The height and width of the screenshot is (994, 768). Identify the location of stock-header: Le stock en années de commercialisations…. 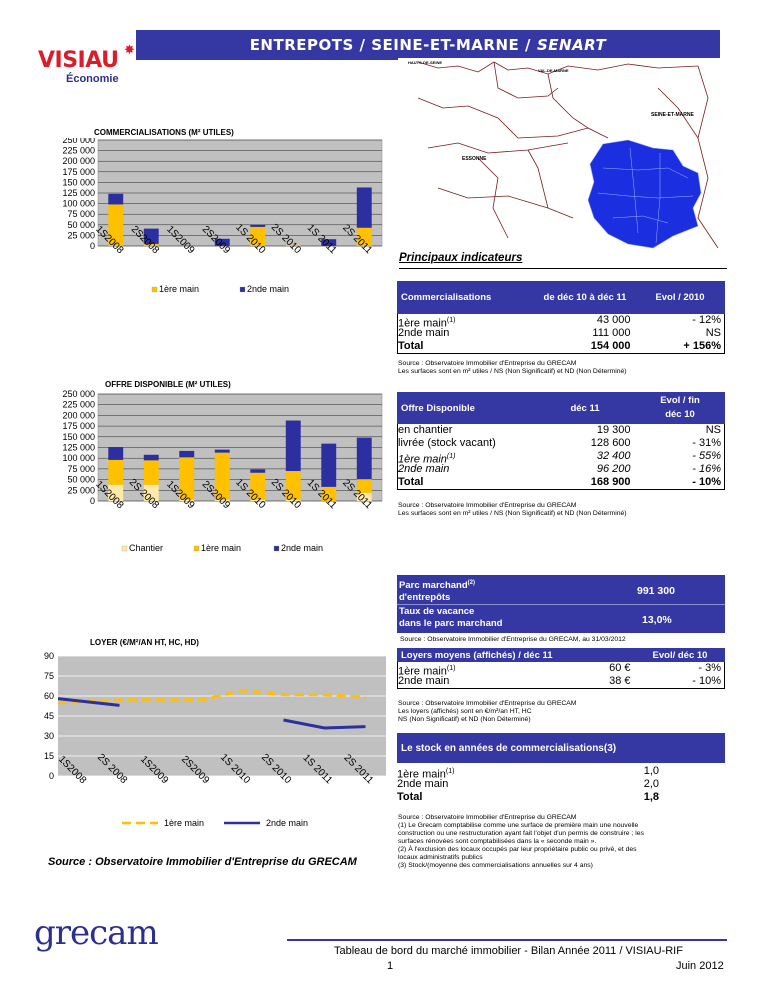
(561, 748).